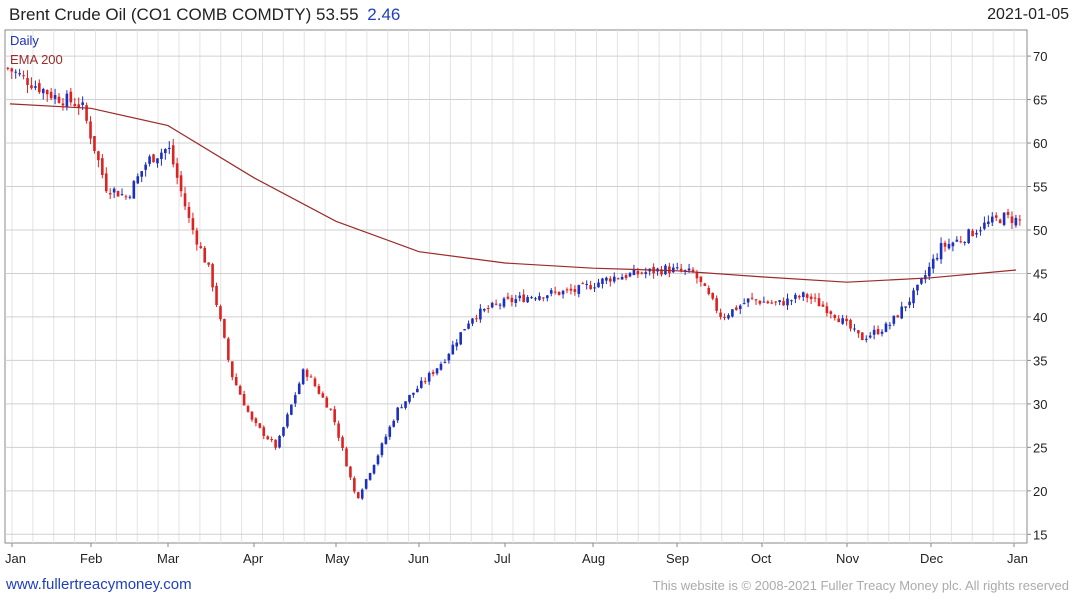 This screenshot has width=1075, height=600. What do you see at coordinates (337, 558) in the screenshot?
I see `x-tick-label: May` at bounding box center [337, 558].